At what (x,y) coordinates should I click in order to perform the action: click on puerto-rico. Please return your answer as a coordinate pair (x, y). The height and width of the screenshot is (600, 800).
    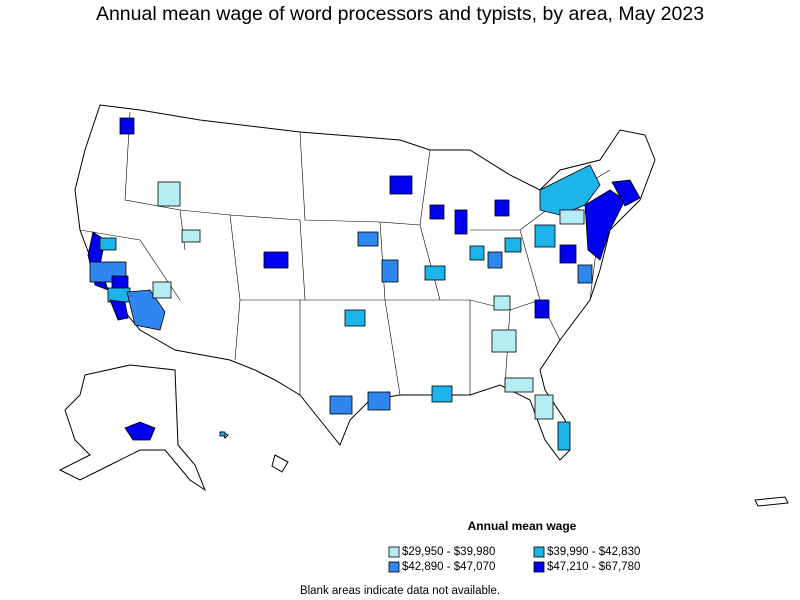
    Looking at the image, I should click on (771, 501).